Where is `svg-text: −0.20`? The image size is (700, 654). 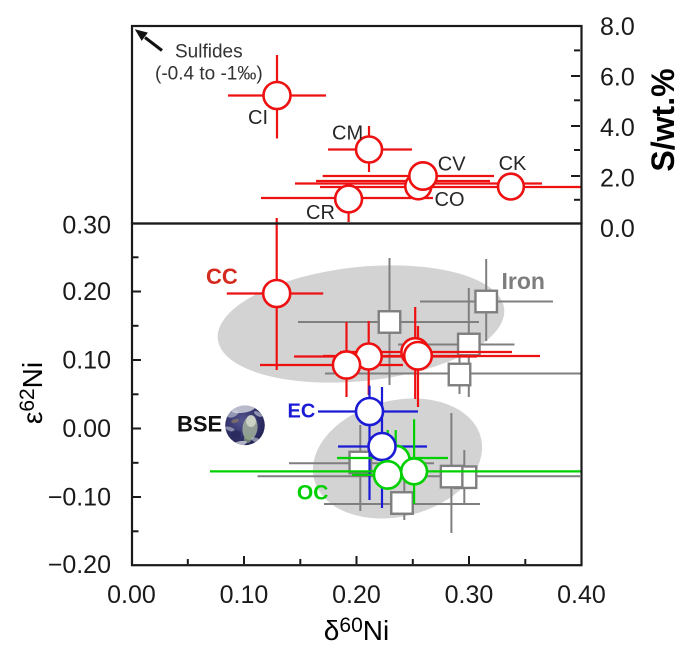 svg-text: −0.20 is located at coordinates (79, 565).